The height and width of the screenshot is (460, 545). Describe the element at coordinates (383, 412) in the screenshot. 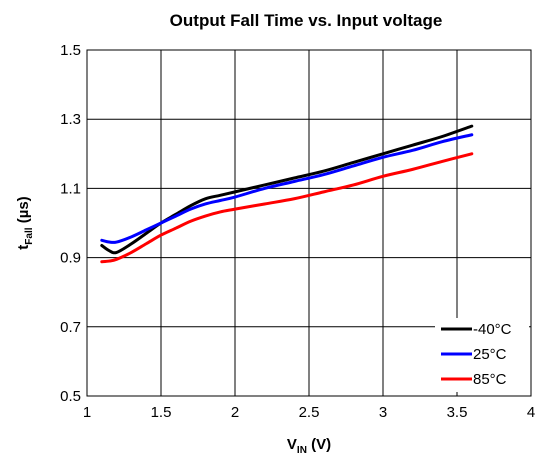

I see `x-tick-label: 3` at that location.